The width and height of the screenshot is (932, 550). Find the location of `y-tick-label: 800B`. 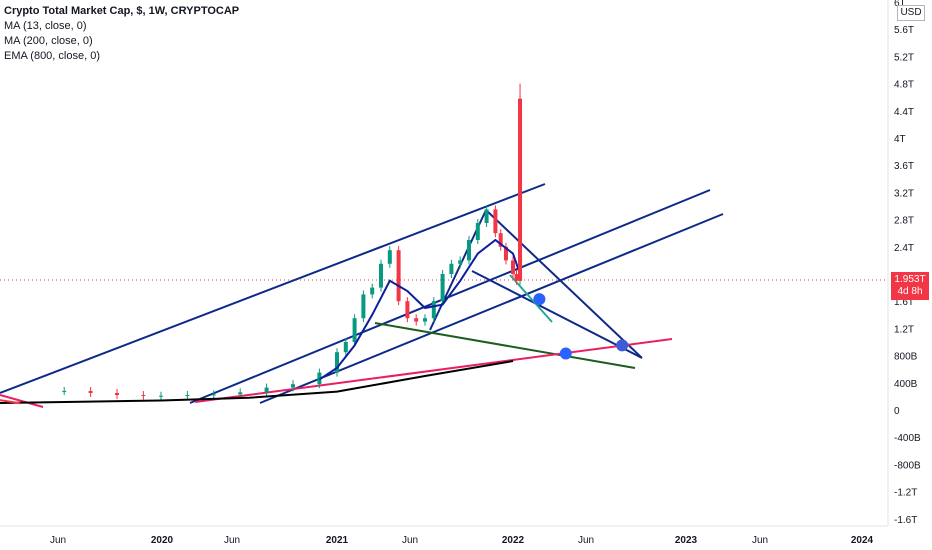

y-tick-label: 800B is located at coordinates (906, 357).